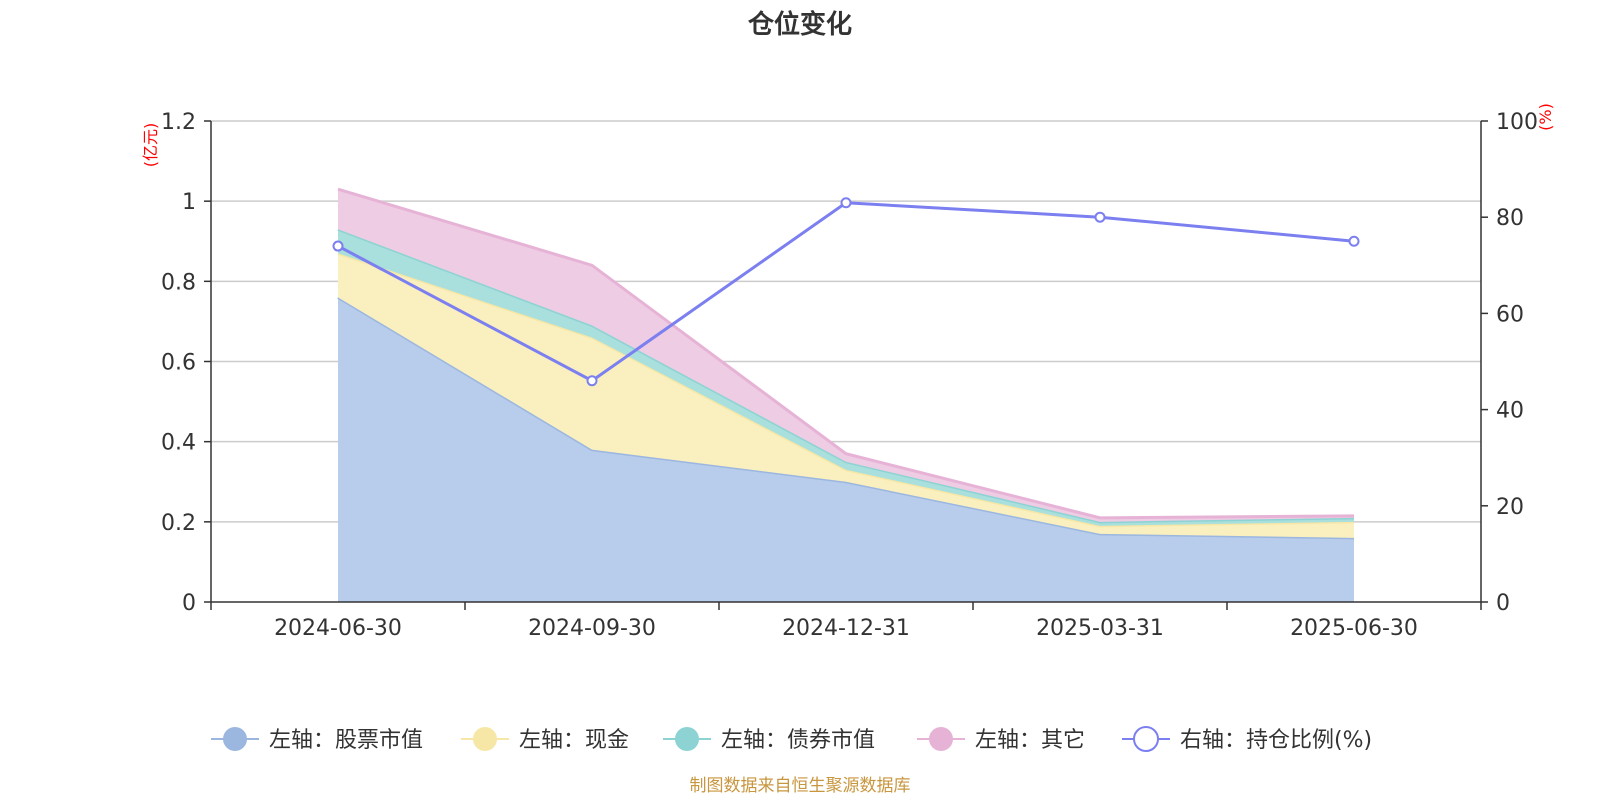 The image size is (1600, 800). What do you see at coordinates (189, 202) in the screenshot?
I see `left-axis-tick-label: 1` at bounding box center [189, 202].